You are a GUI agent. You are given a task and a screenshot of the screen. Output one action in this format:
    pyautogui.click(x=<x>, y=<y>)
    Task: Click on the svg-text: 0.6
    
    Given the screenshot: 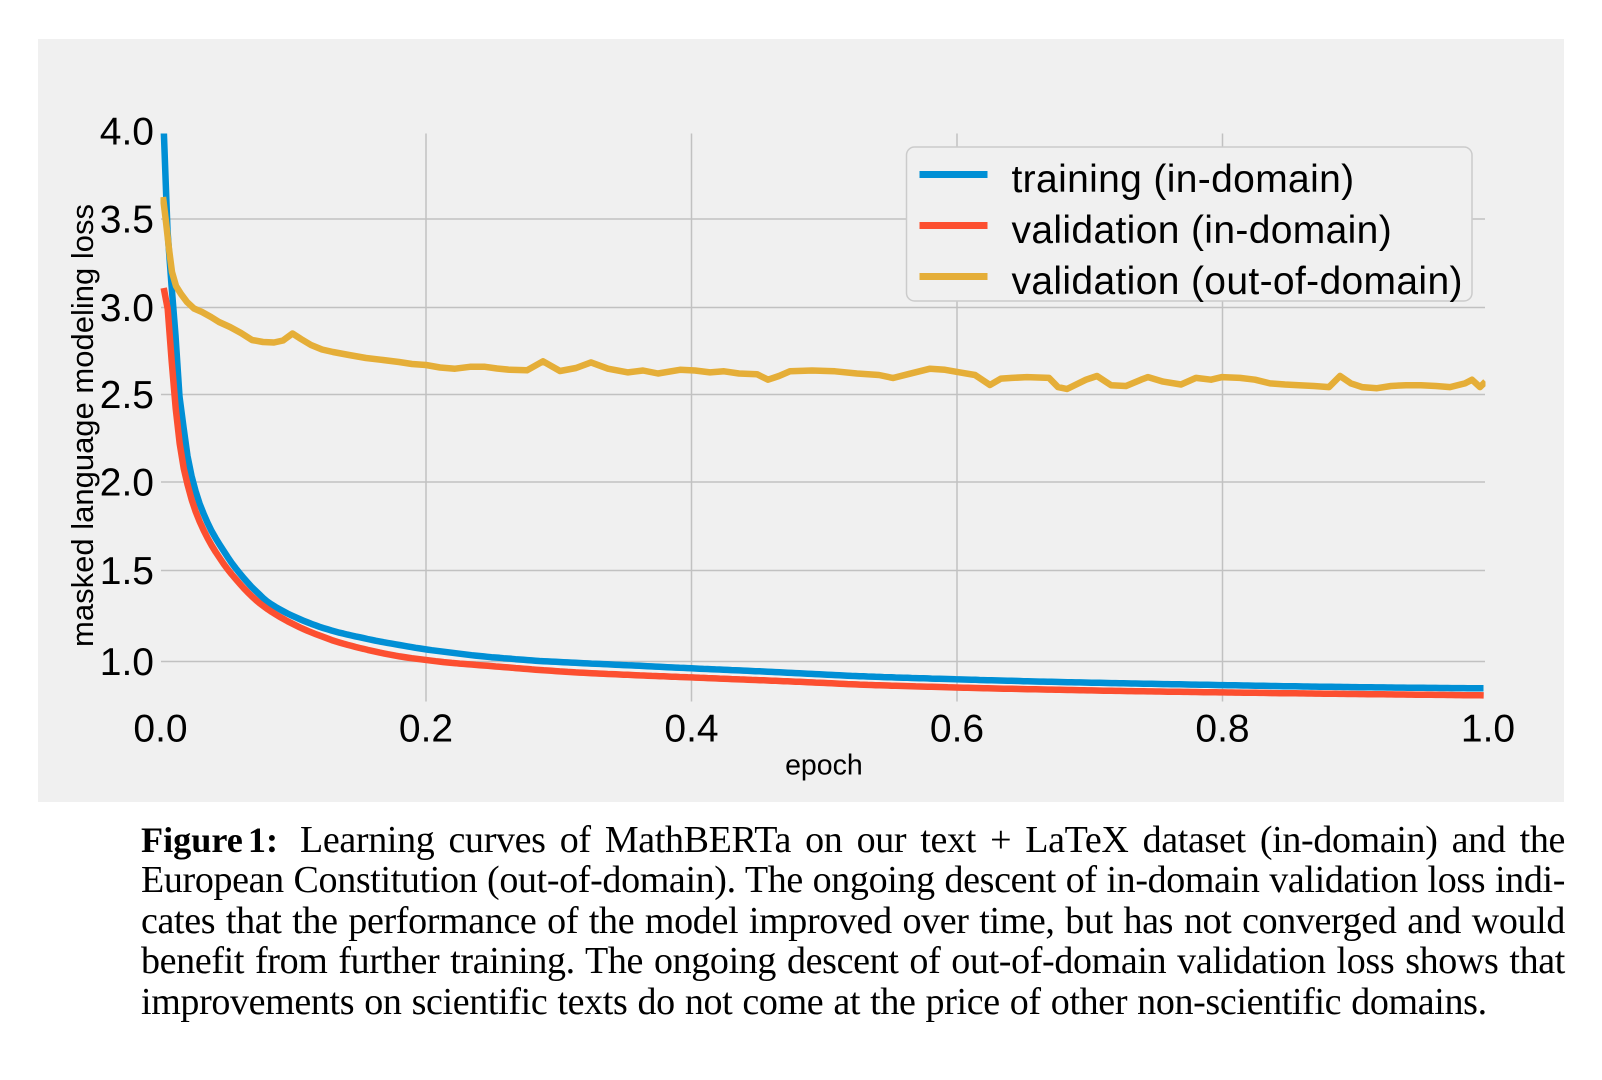 What is the action you would take?
    pyautogui.click(x=957, y=729)
    